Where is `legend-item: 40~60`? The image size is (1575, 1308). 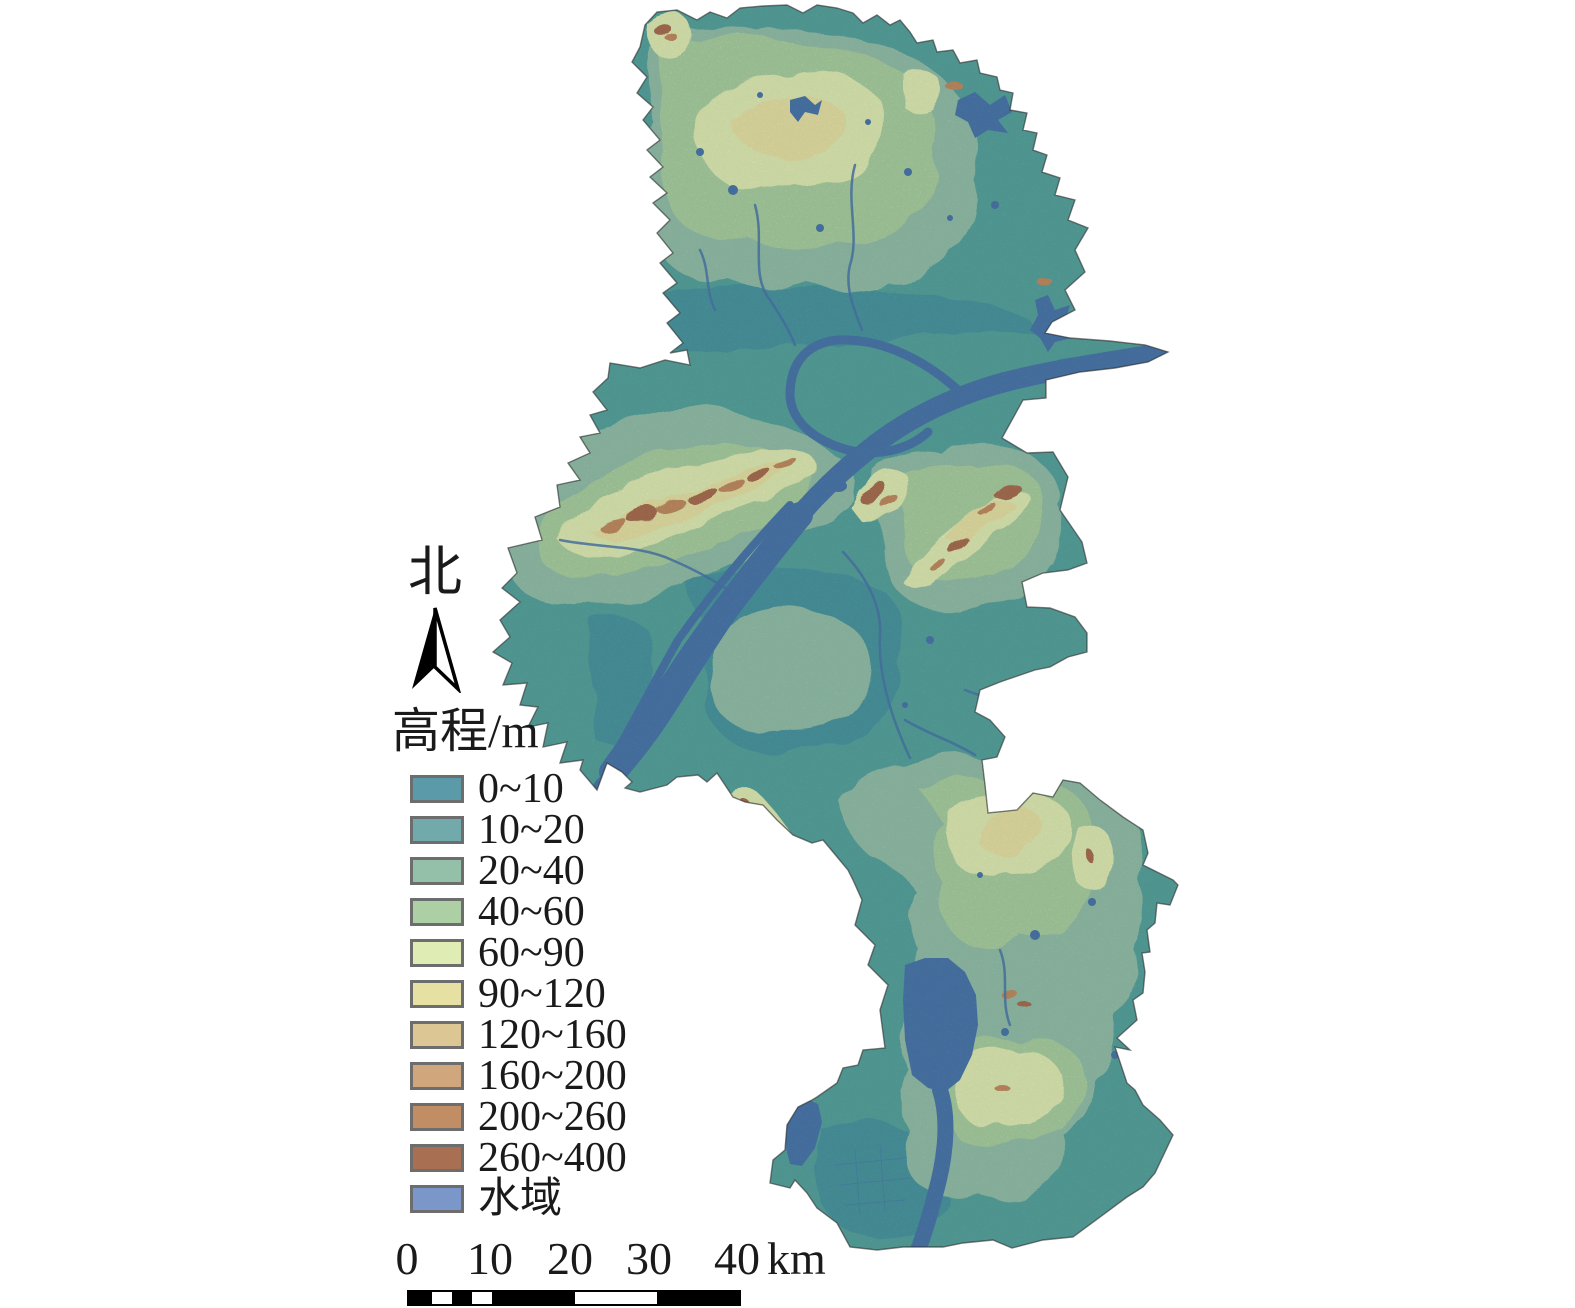
legend-item: 40~60 is located at coordinates (542, 911).